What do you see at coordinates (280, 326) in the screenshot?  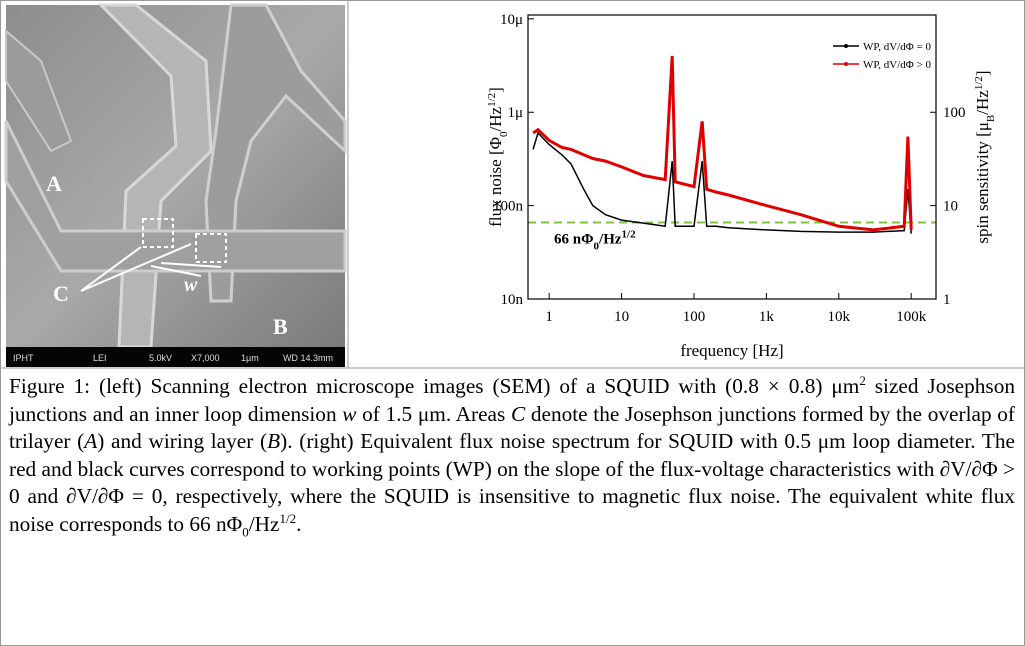 I see `label-b: B` at bounding box center [280, 326].